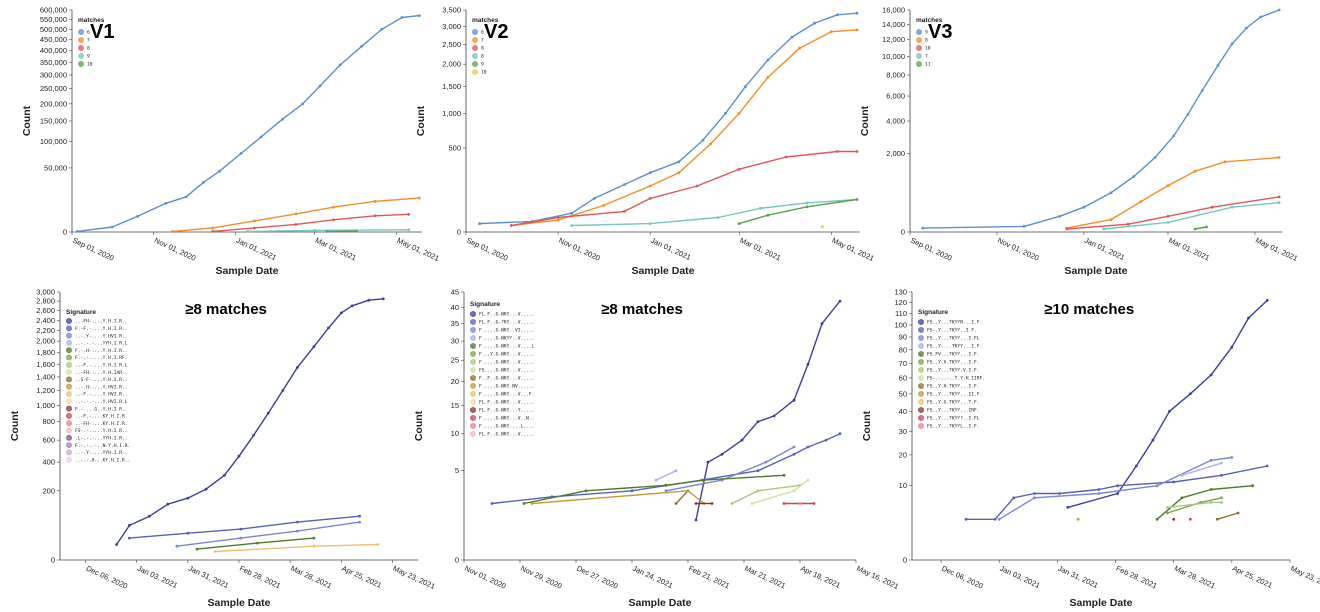 Image resolution: width=1320 pixels, height=612 pixels. Describe the element at coordinates (45, 292) in the screenshot. I see `y-tick-label: 3,000` at that location.